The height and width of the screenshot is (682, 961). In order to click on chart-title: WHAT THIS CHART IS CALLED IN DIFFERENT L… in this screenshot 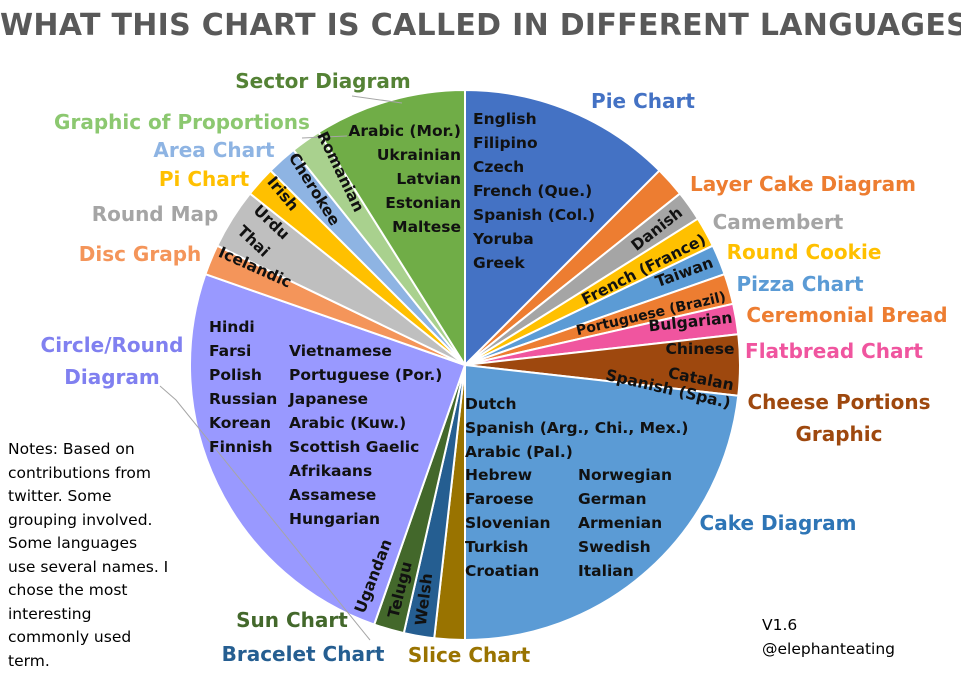, I will do `click(480, 25)`.